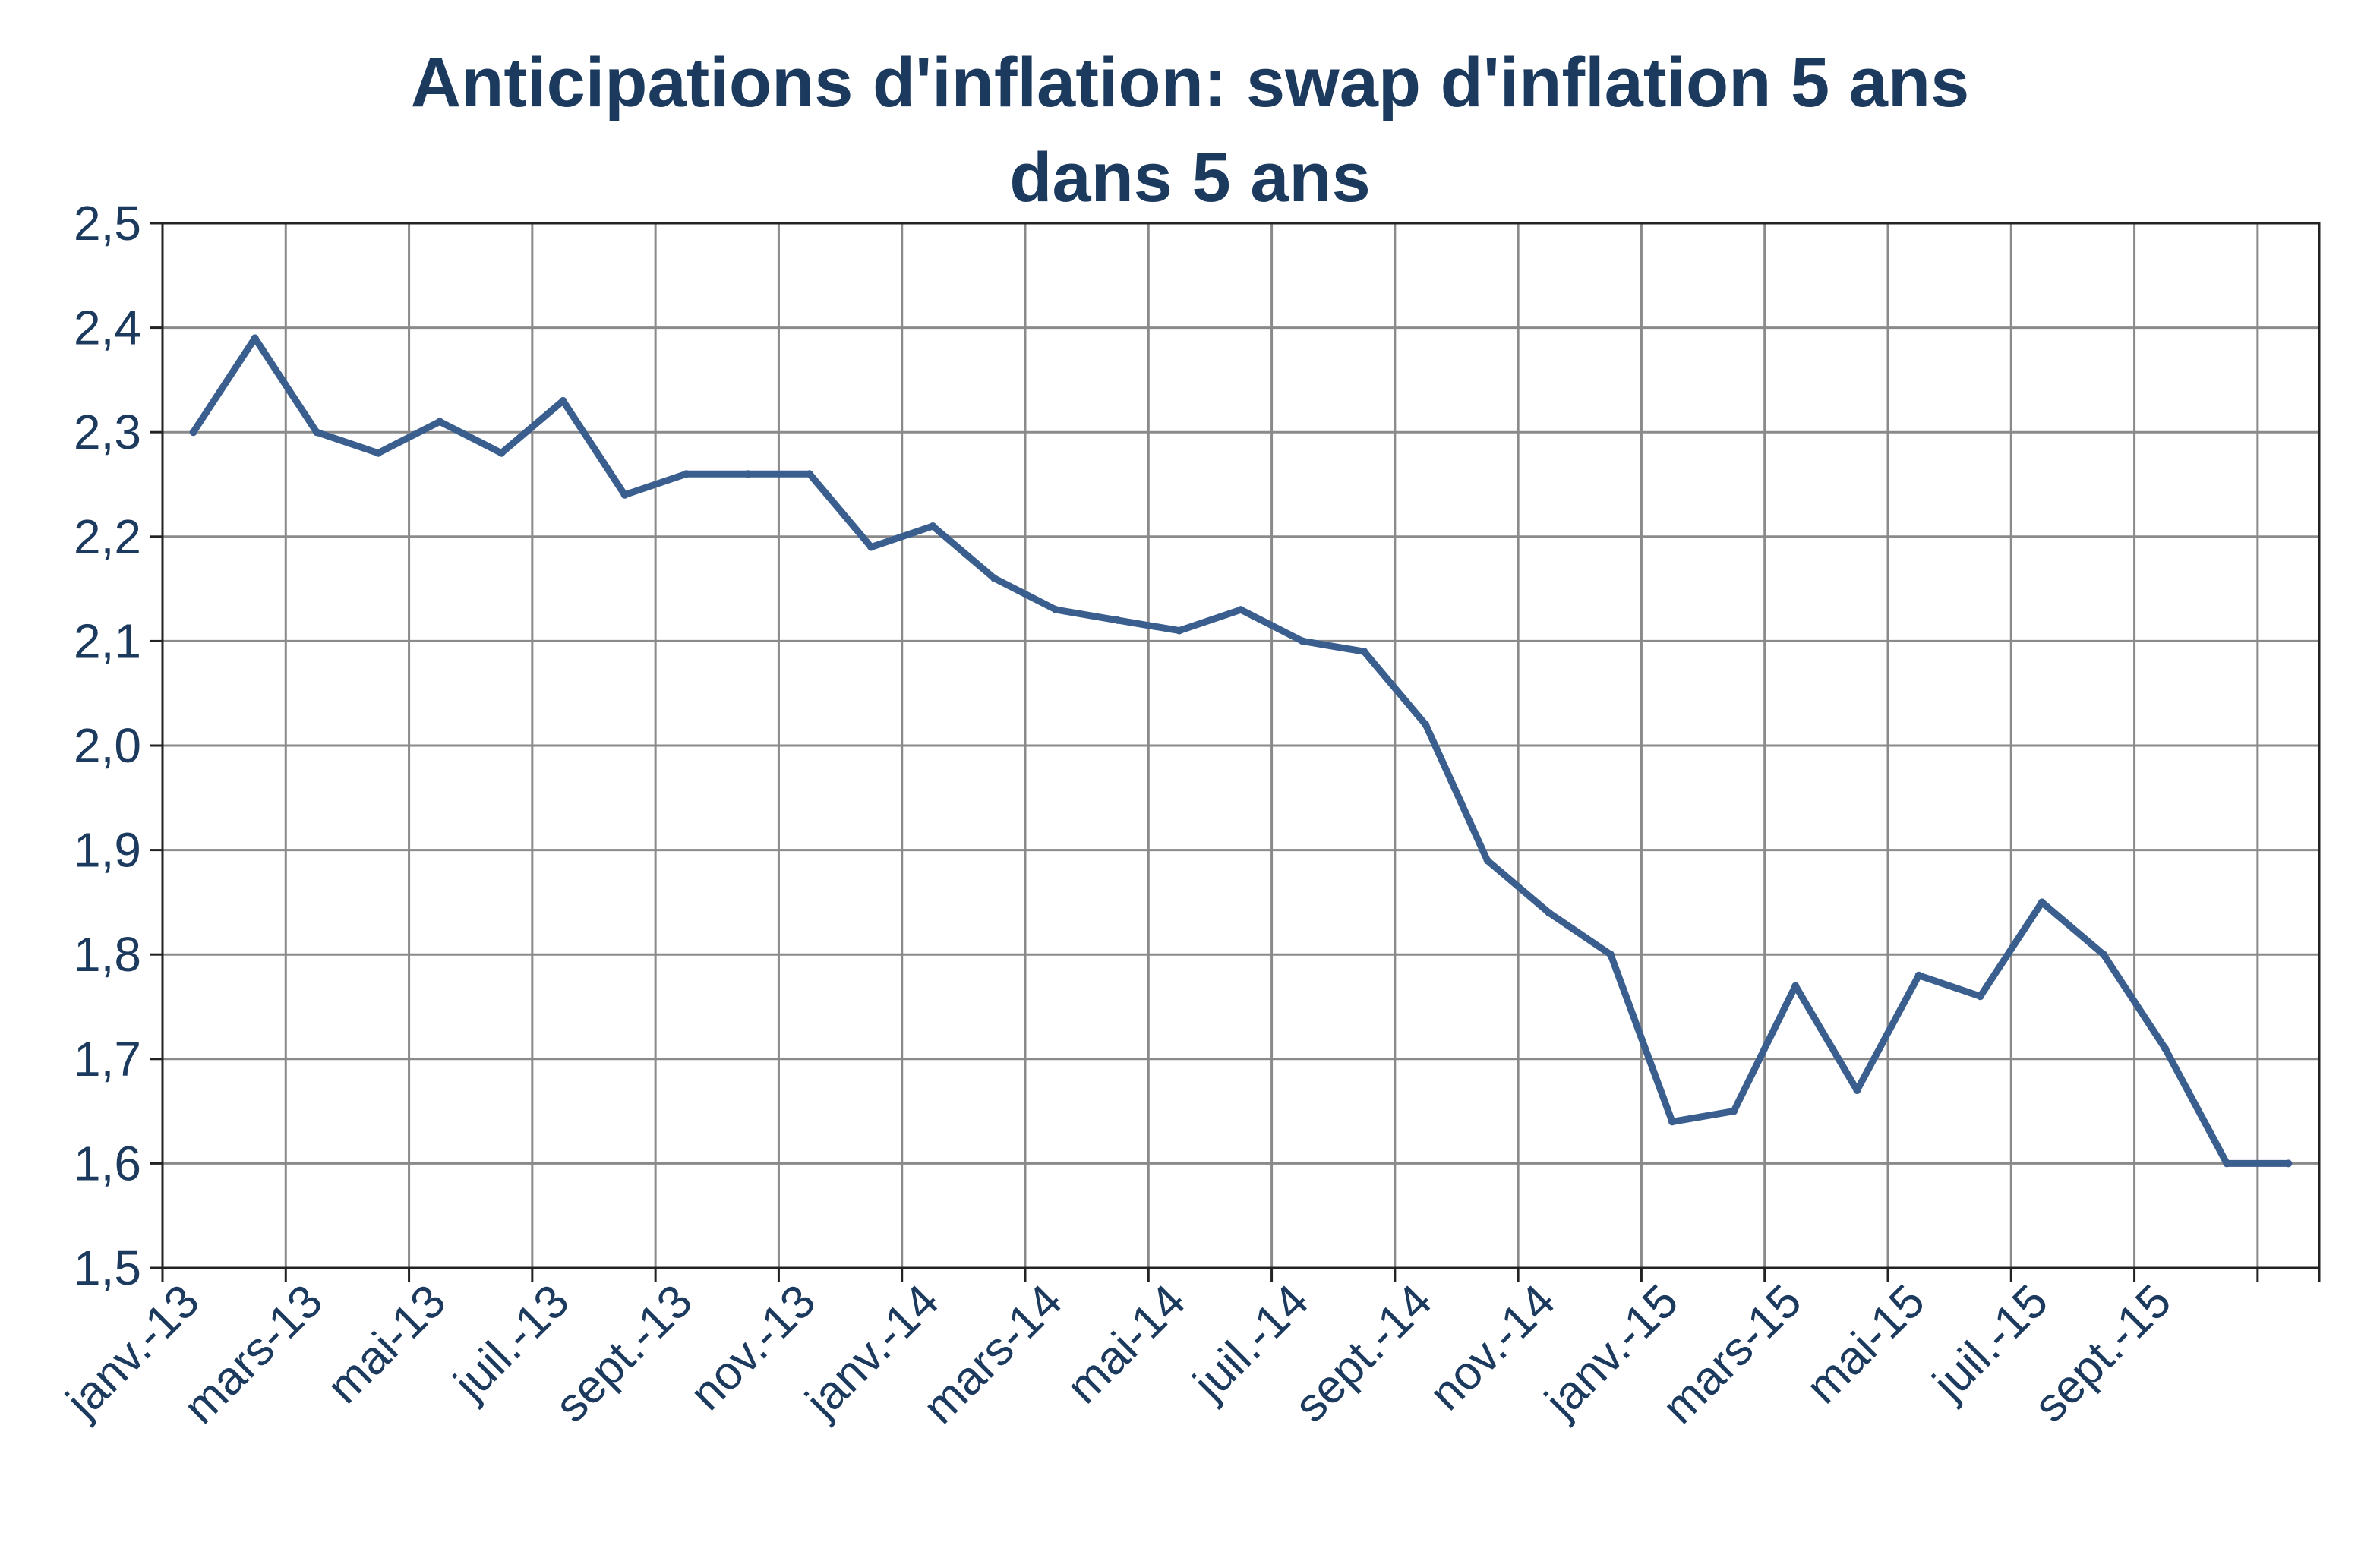  What do you see at coordinates (623, 1353) in the screenshot?
I see `x-tick-label: sept.-13` at bounding box center [623, 1353].